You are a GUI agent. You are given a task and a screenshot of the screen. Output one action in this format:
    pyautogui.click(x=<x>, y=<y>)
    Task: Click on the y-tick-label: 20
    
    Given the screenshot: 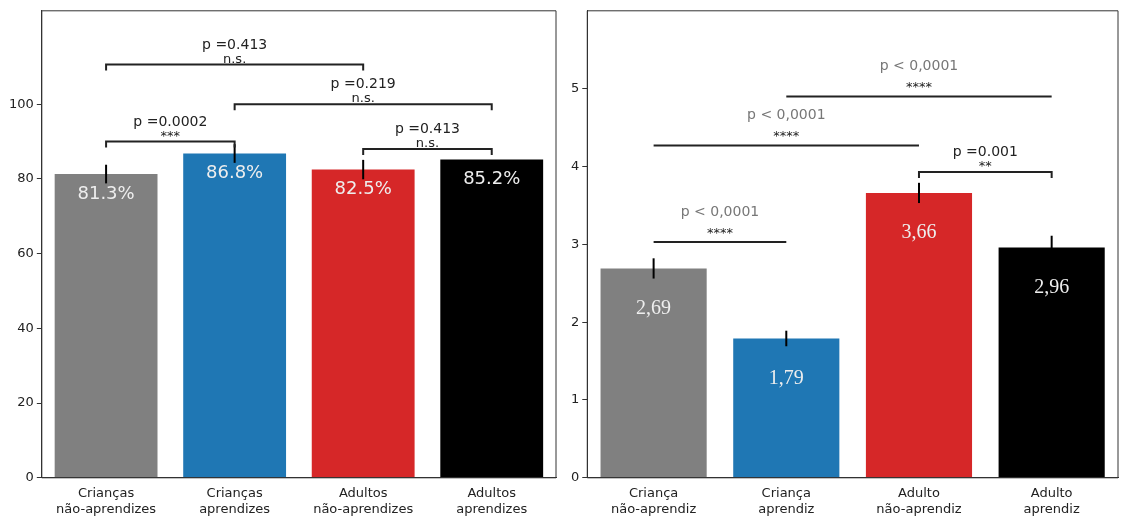 What is the action you would take?
    pyautogui.click(x=25, y=402)
    